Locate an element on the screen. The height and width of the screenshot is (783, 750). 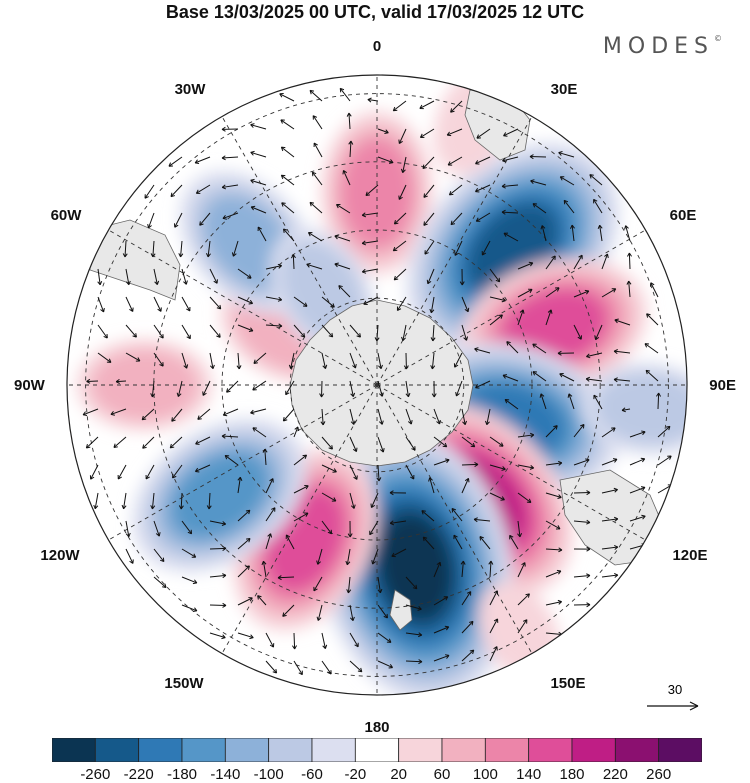
colorbar-tick-label: -100 is located at coordinates (268, 774).